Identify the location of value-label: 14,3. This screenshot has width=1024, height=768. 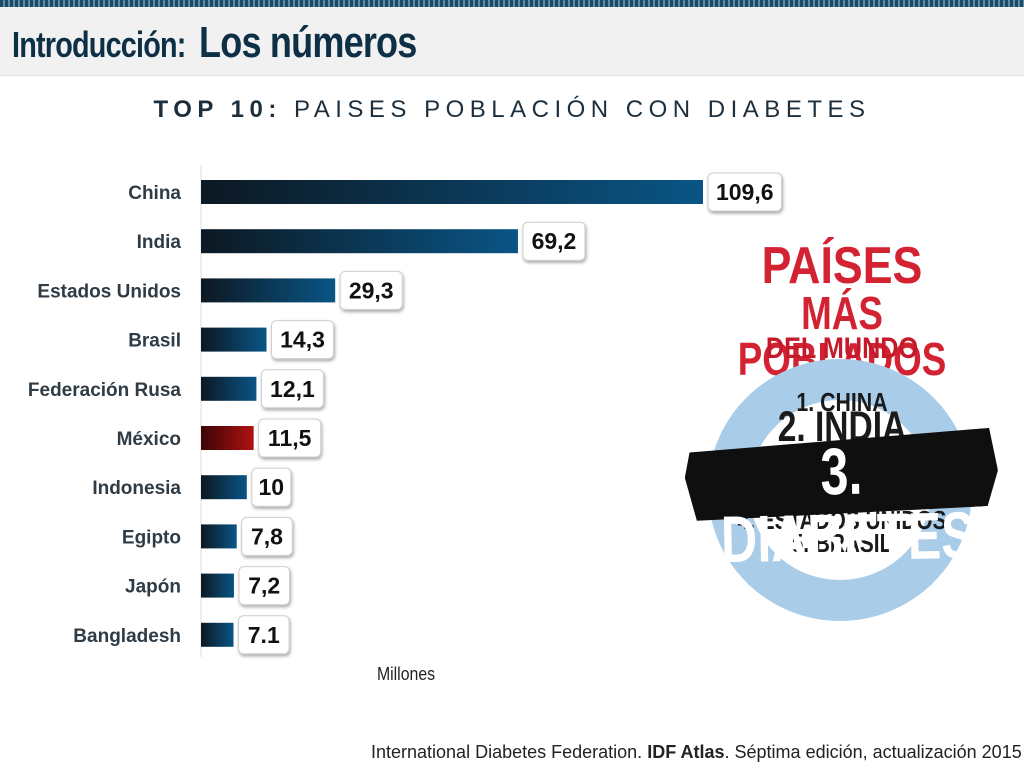
(302, 340).